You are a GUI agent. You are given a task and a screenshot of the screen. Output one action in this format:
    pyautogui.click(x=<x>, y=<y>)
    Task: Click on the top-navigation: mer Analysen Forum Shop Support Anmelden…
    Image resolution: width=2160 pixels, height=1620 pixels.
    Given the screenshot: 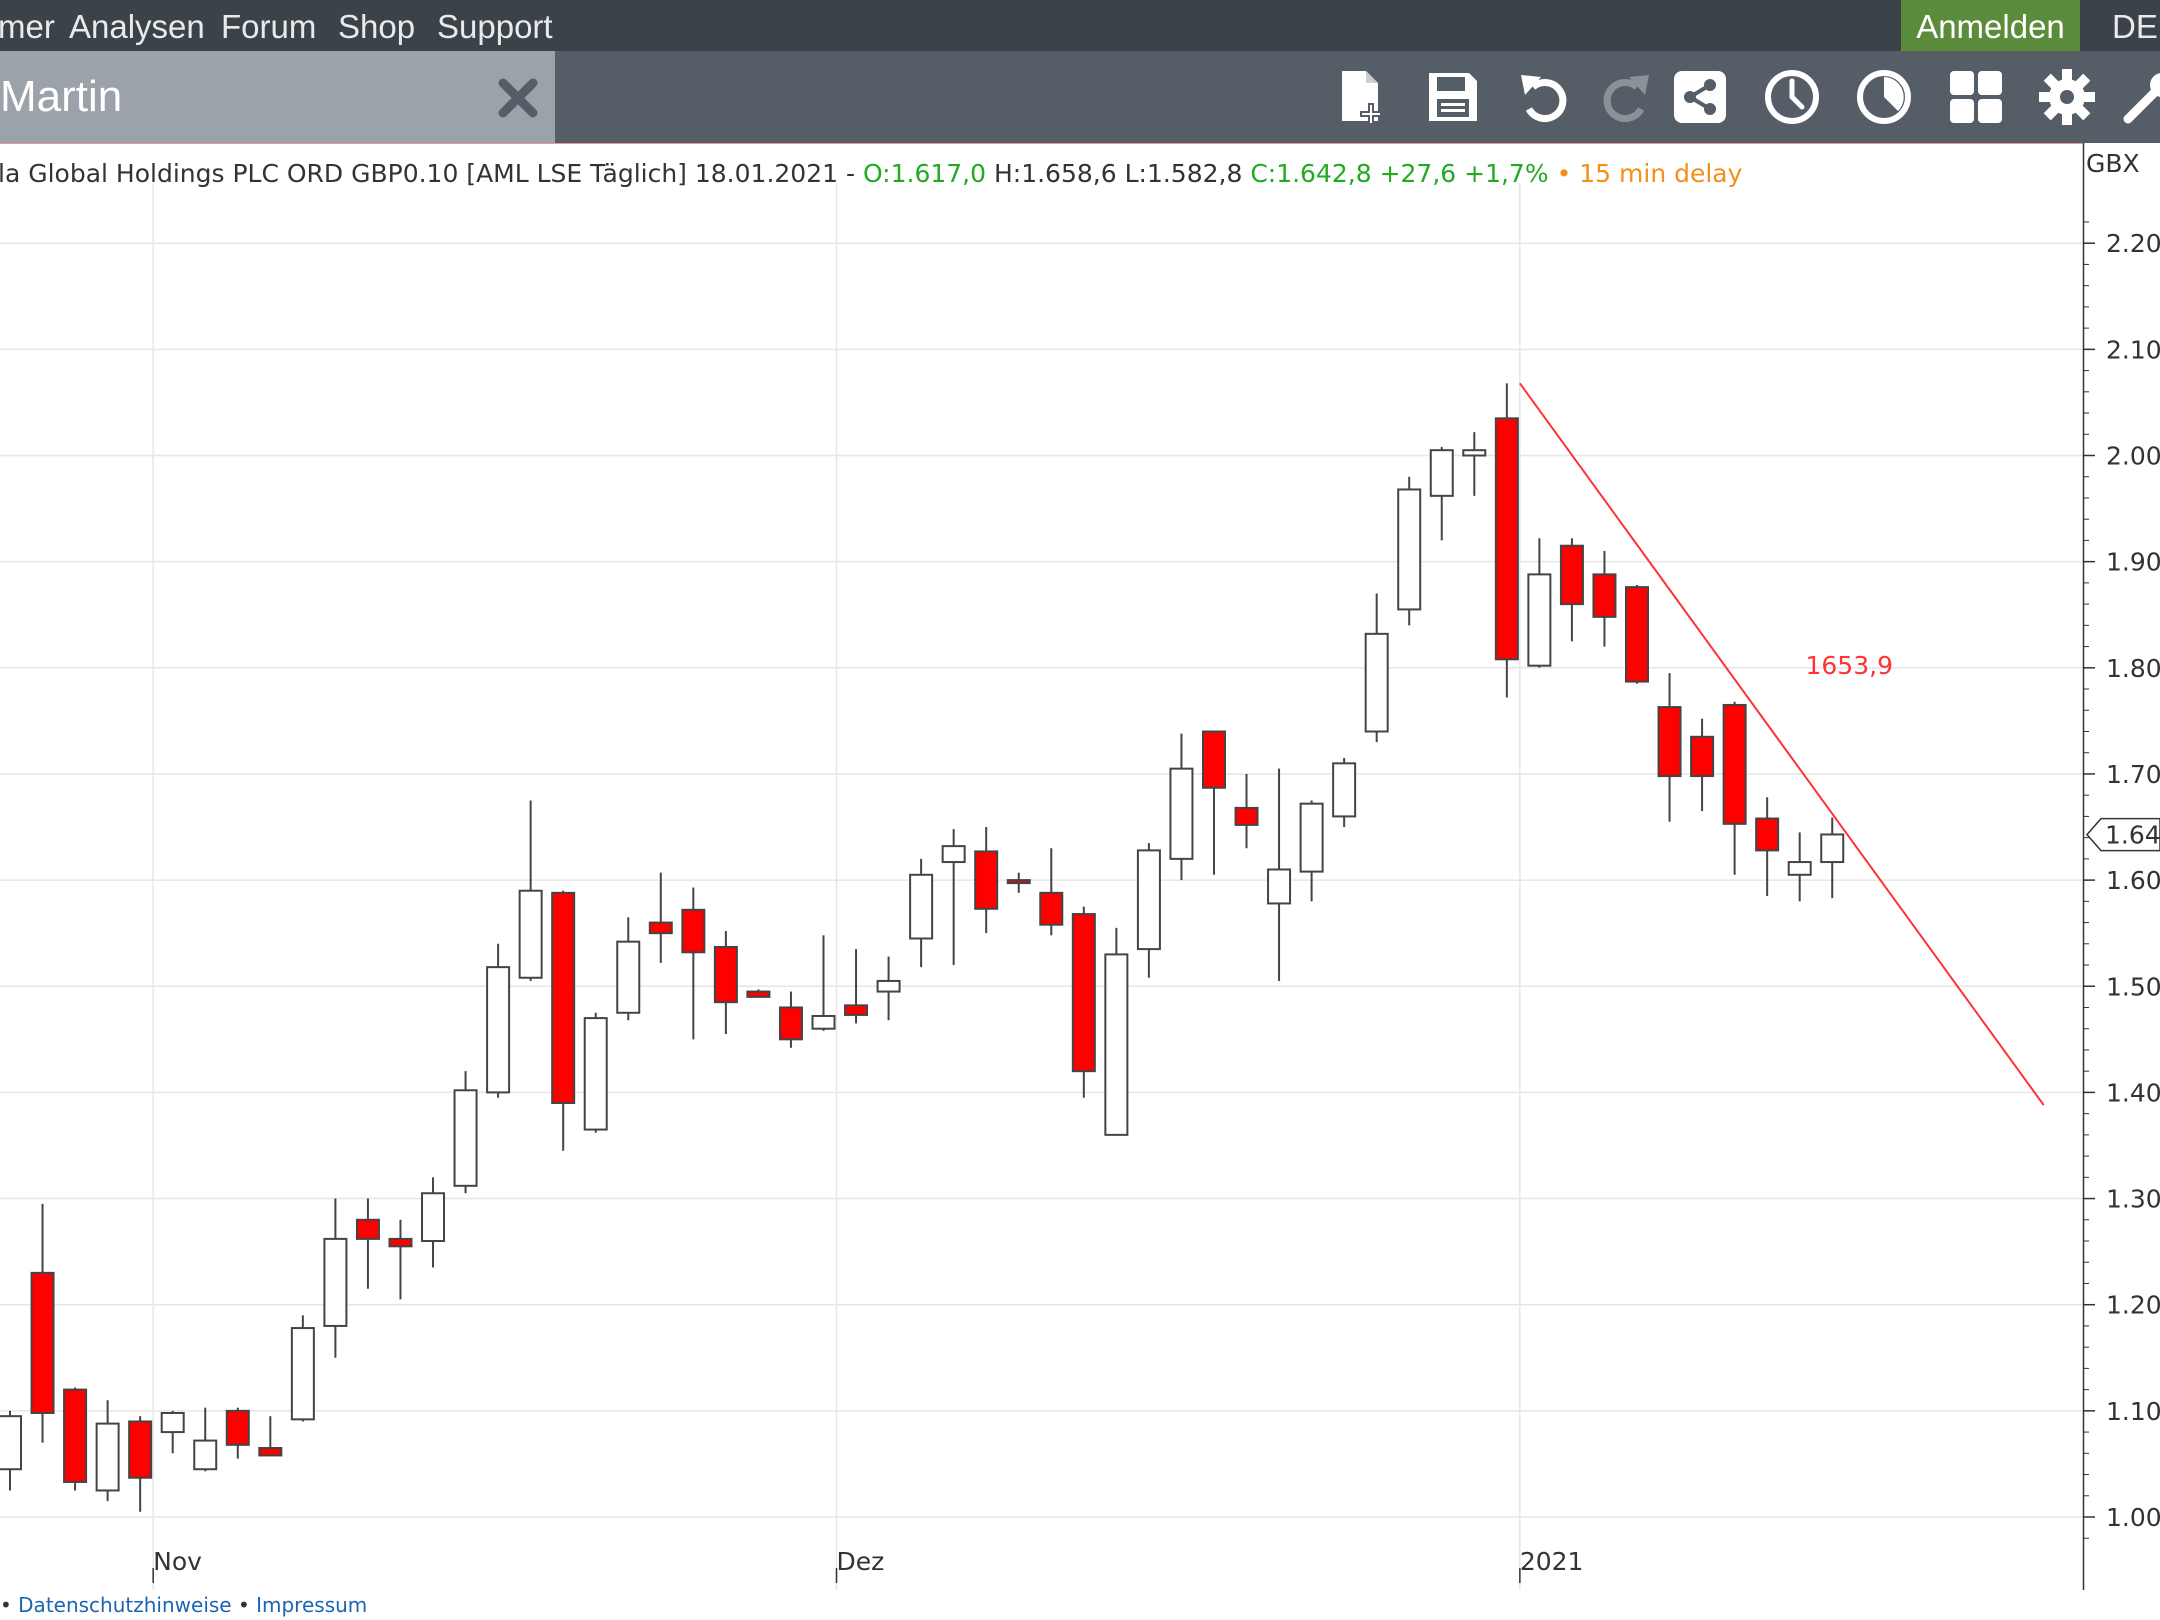 What is the action you would take?
    pyautogui.click(x=1080, y=25)
    